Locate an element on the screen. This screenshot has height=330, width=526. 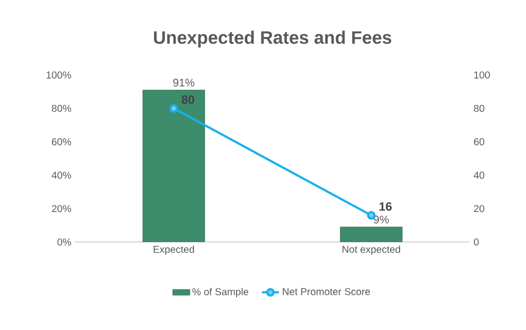
legend-label: Net Promoter Score is located at coordinates (326, 292).